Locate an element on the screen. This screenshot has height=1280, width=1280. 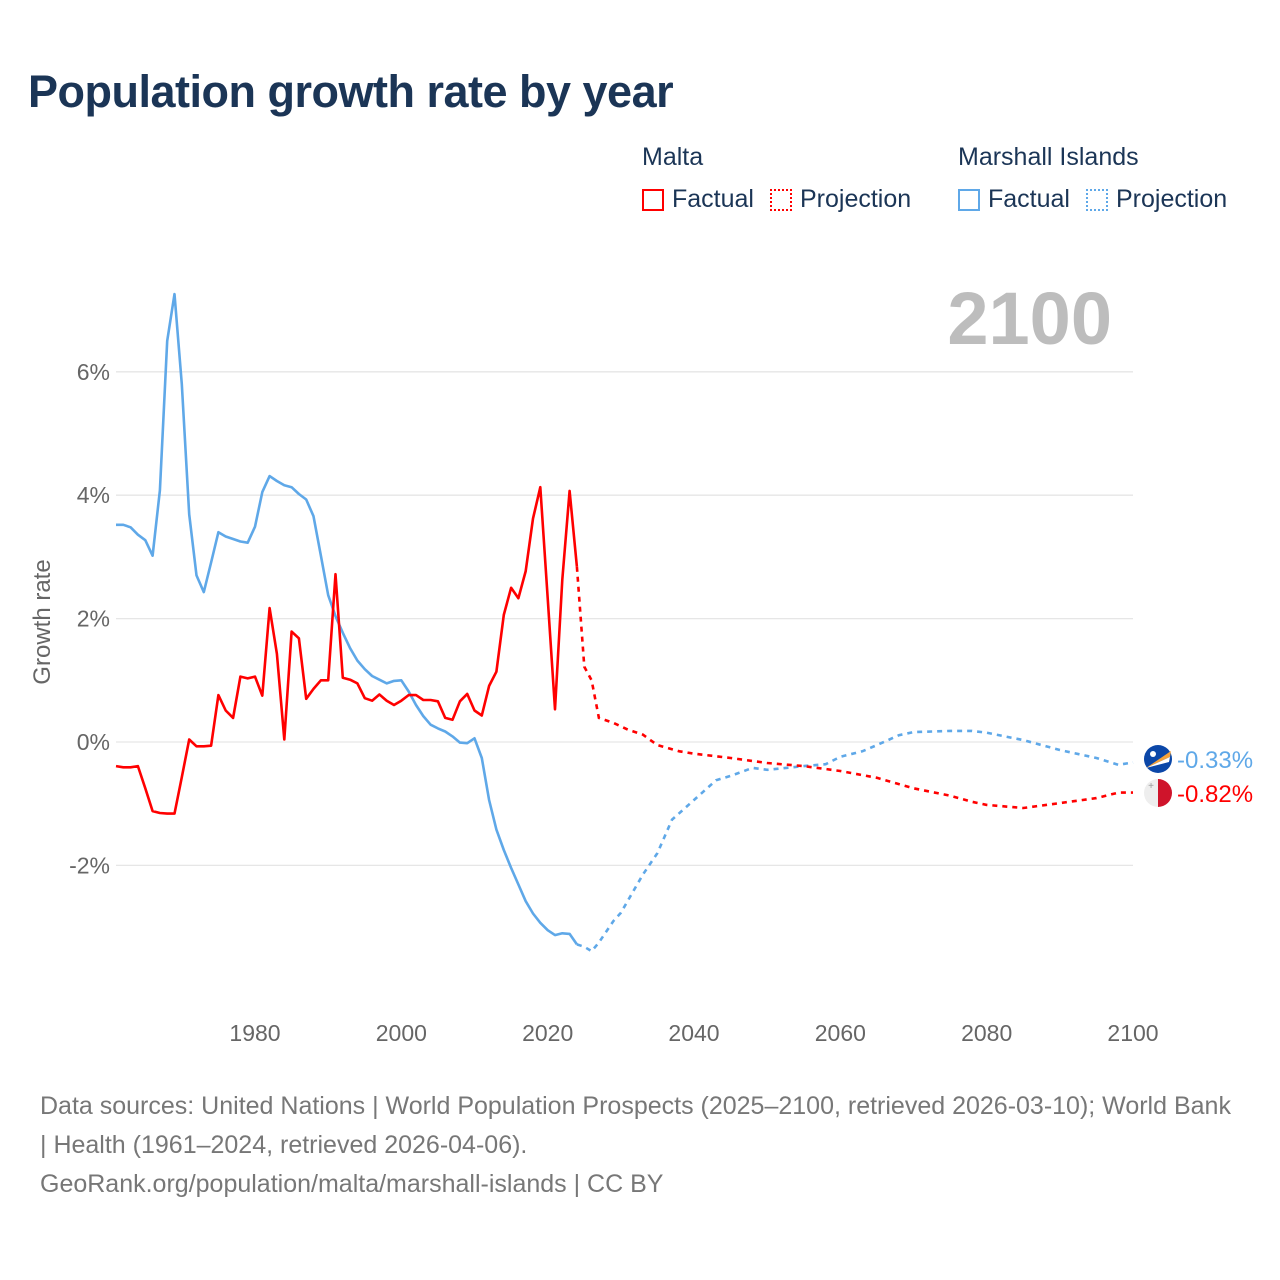
legend-malta-projection: Projection is located at coordinates (840, 199).